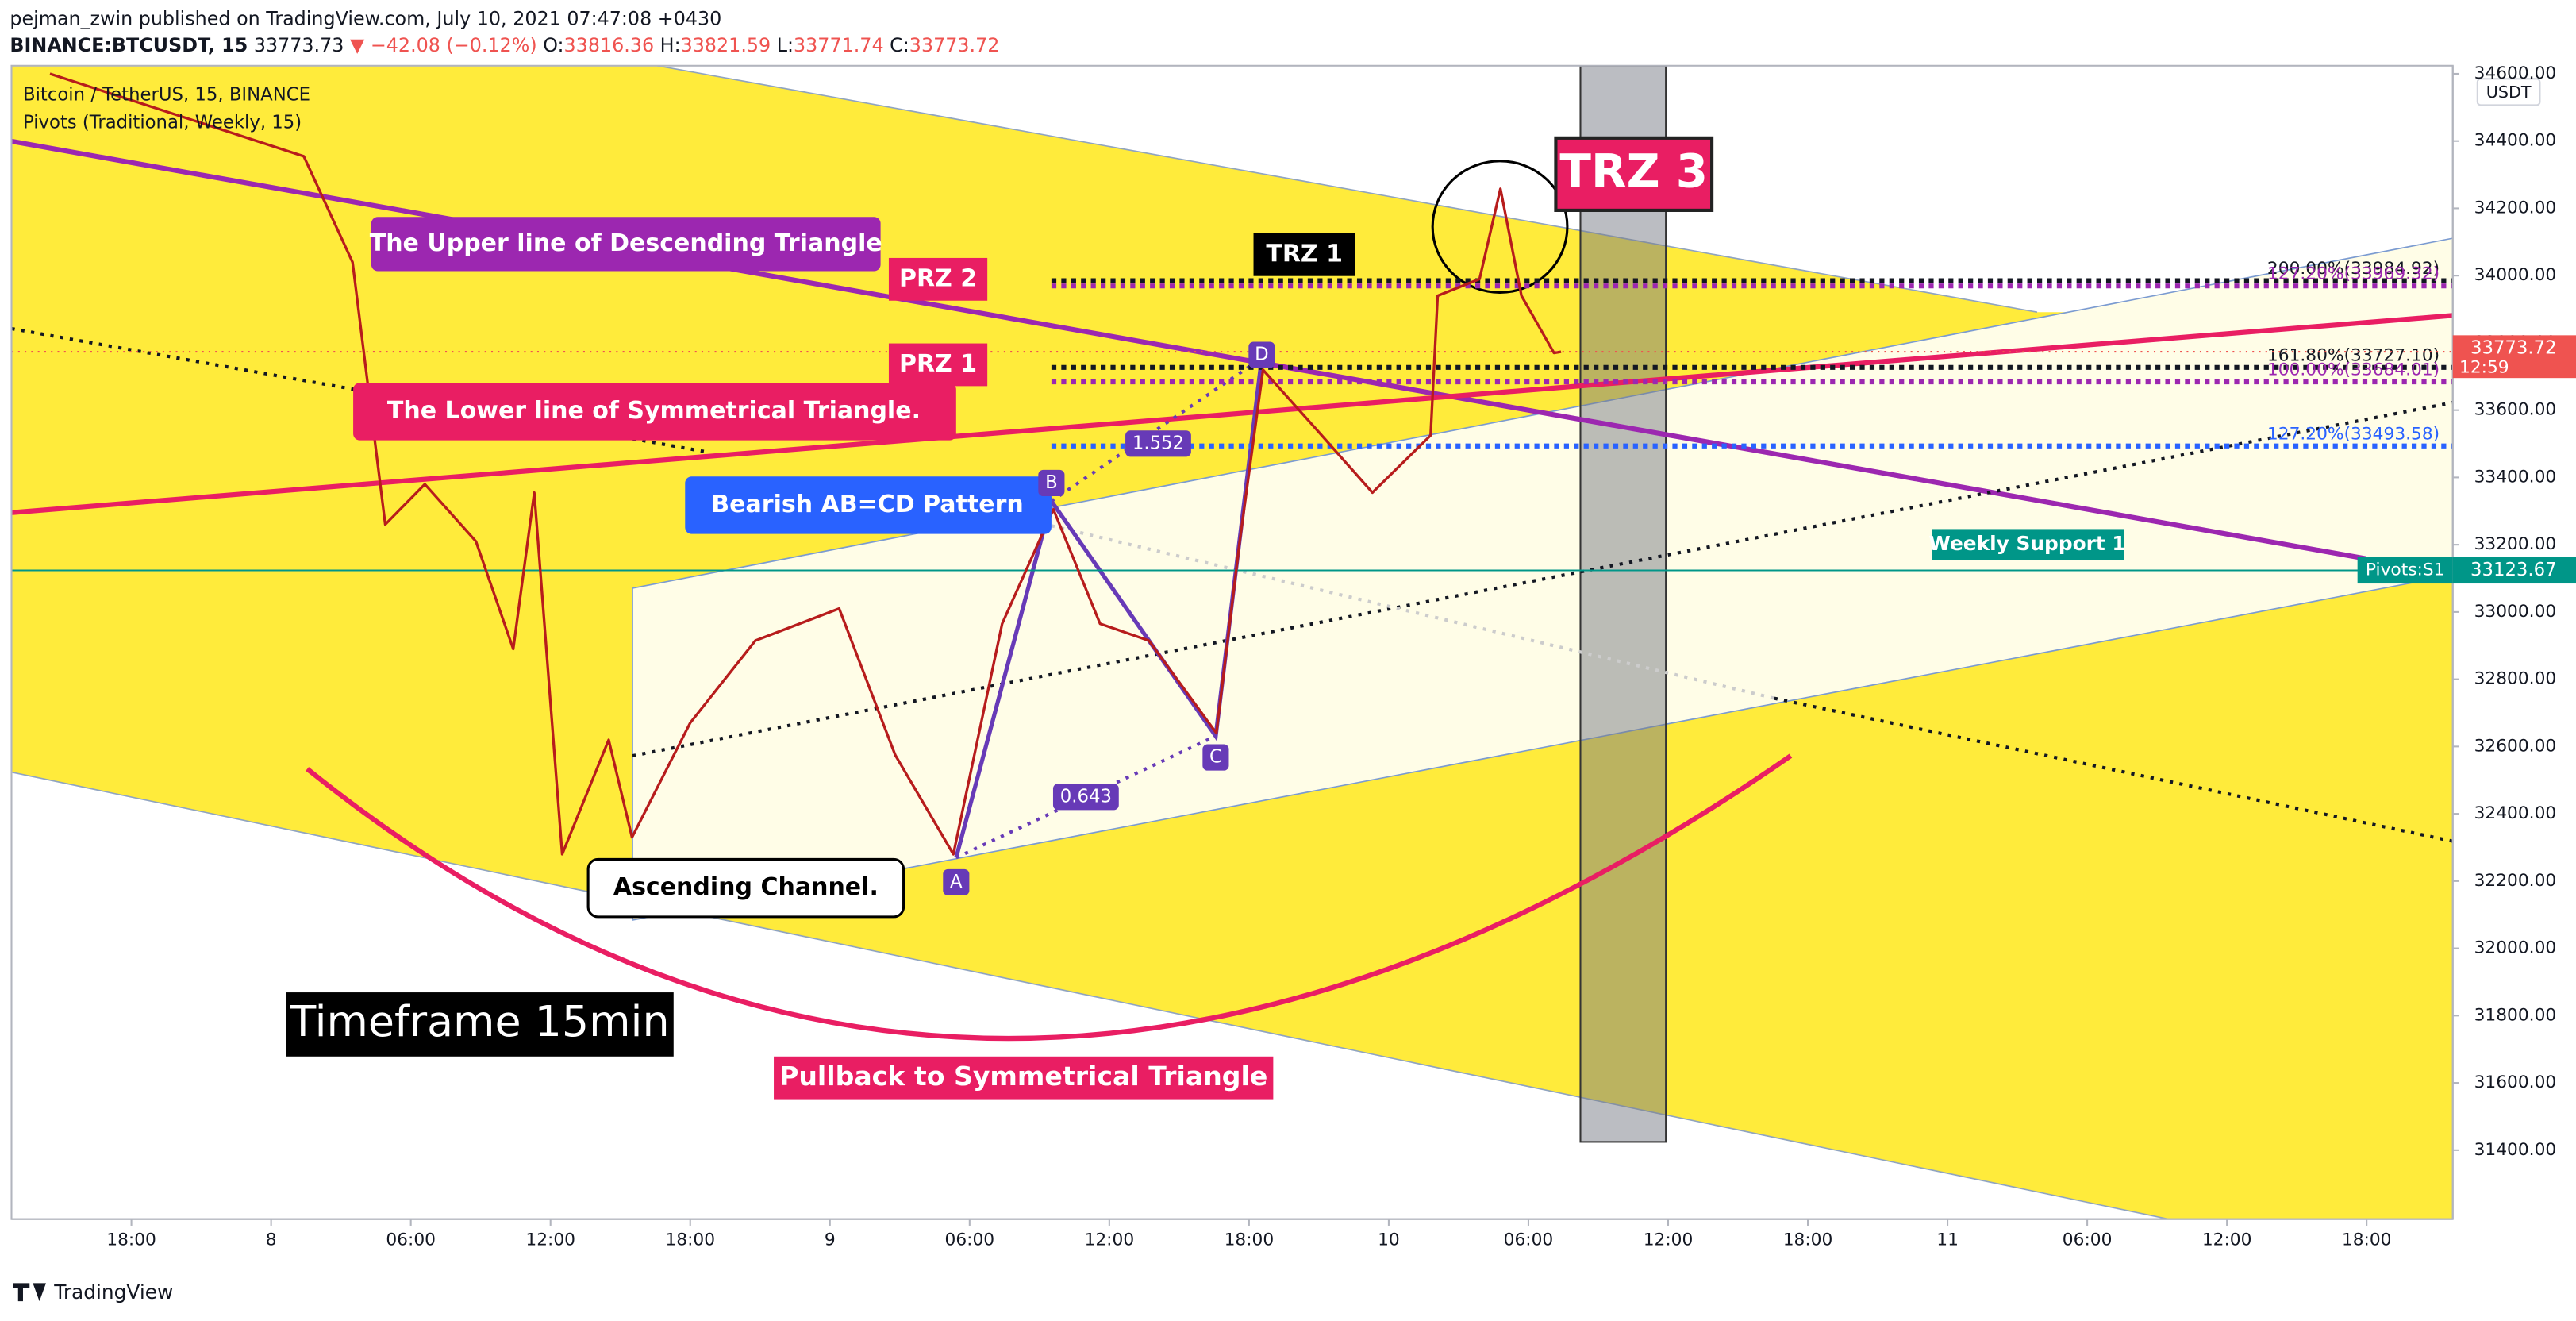  What do you see at coordinates (2509, 93) in the screenshot?
I see `currency: USDT` at bounding box center [2509, 93].